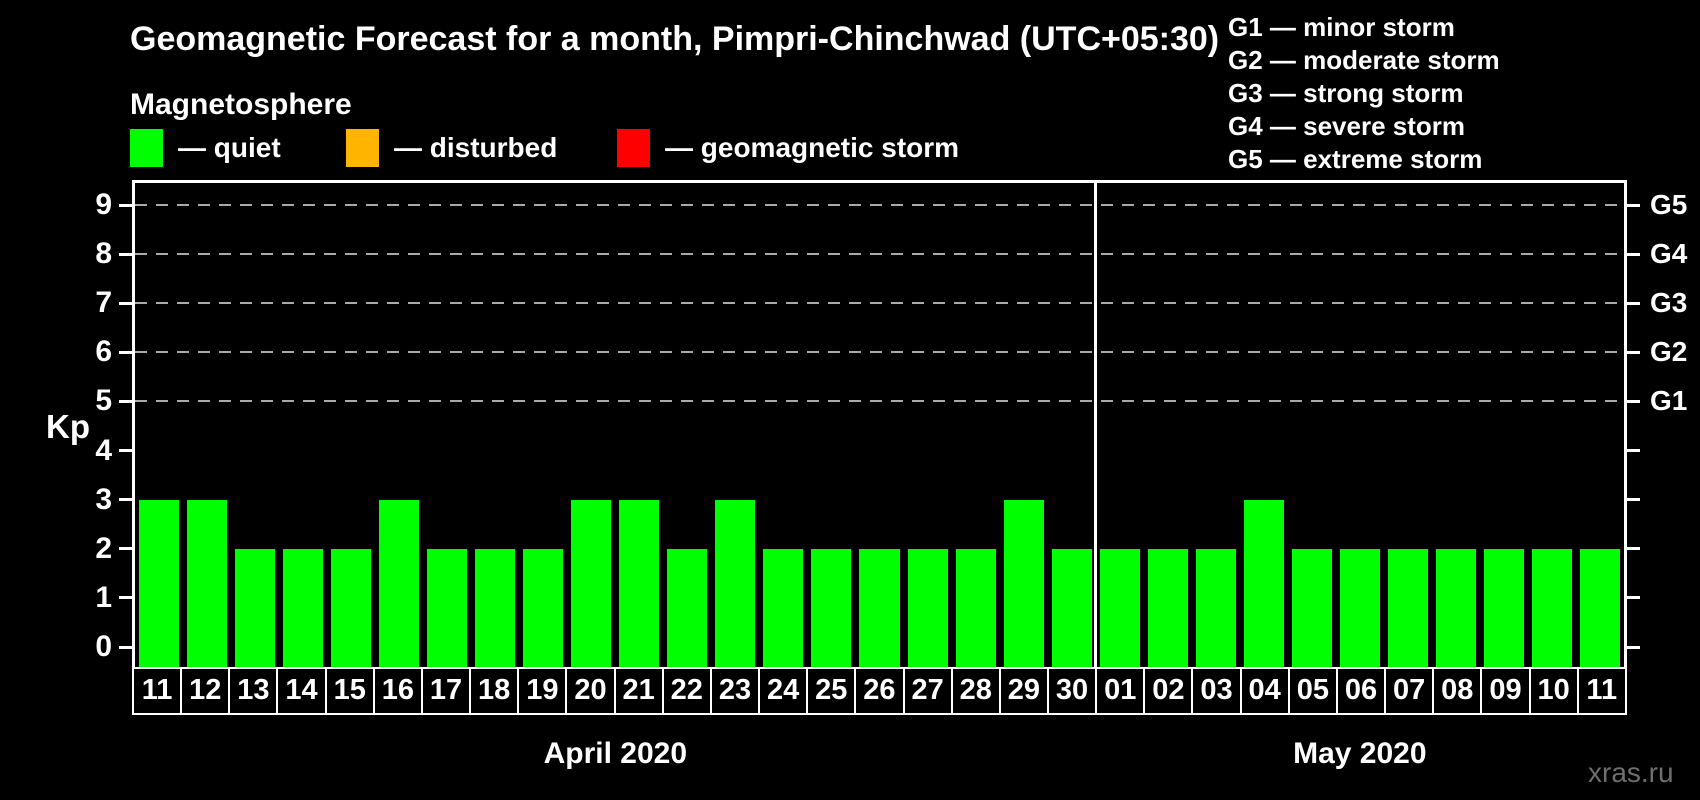 Image resolution: width=1700 pixels, height=800 pixels. I want to click on day-cell-11: 11, so click(1601, 691).